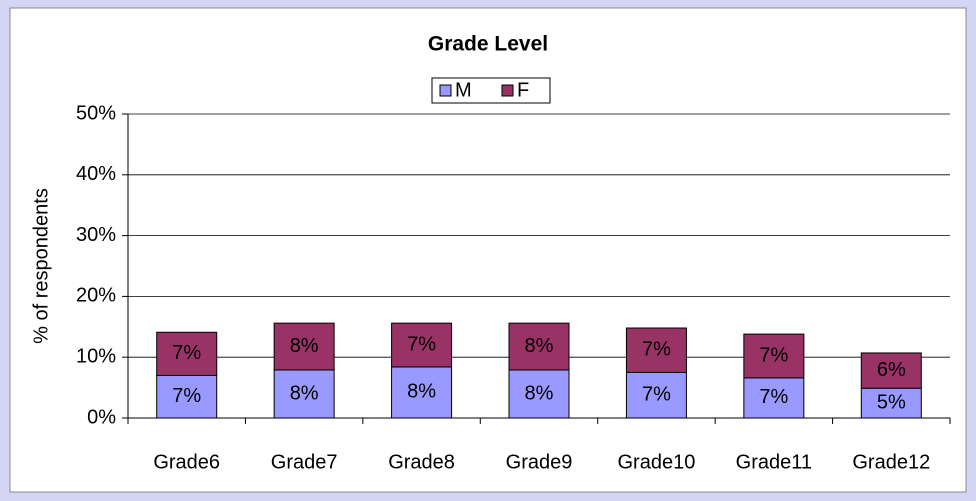 The width and height of the screenshot is (976, 501). Describe the element at coordinates (101, 417) in the screenshot. I see `y-tick-label: 0%` at that location.